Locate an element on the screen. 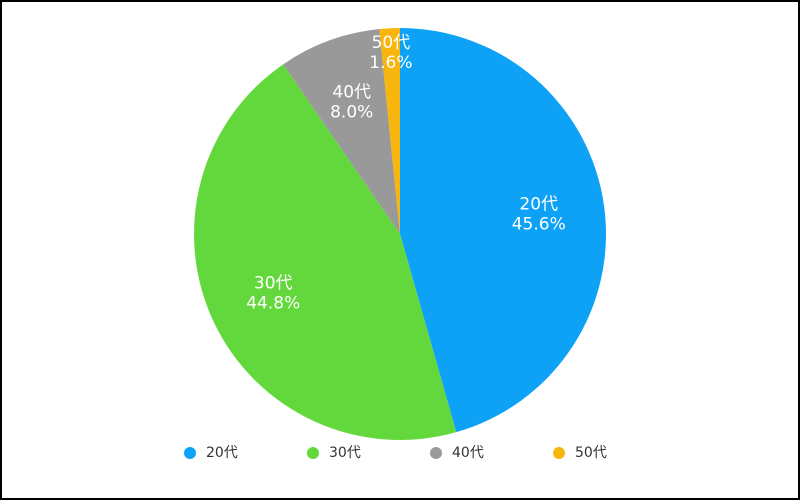 Image resolution: width=800 pixels, height=500 pixels. slice-value-label: 44.8% is located at coordinates (273, 304).